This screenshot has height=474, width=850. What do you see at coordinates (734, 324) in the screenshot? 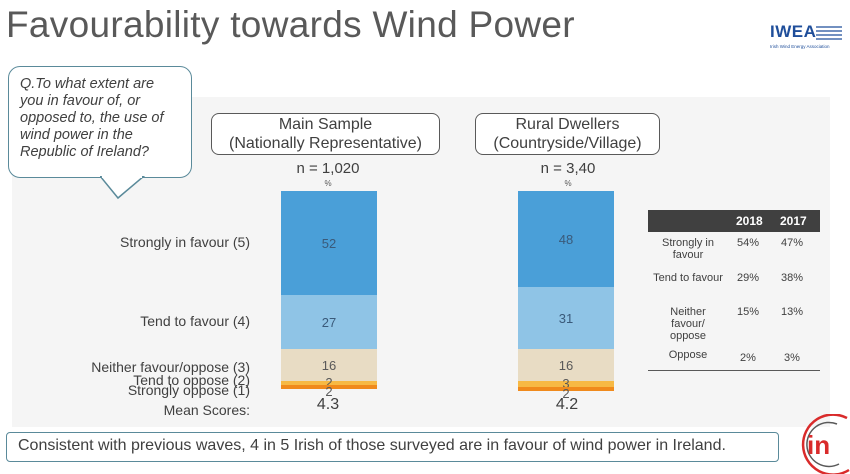
I see `table-row: Neither favour/ oppose 15% 13%` at bounding box center [734, 324].